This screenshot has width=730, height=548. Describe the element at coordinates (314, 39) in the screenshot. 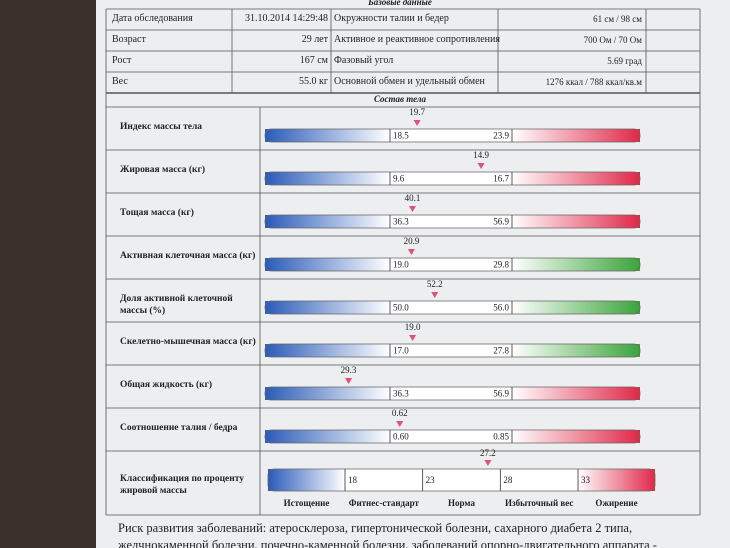

I see `field-value: 29 лет` at that location.